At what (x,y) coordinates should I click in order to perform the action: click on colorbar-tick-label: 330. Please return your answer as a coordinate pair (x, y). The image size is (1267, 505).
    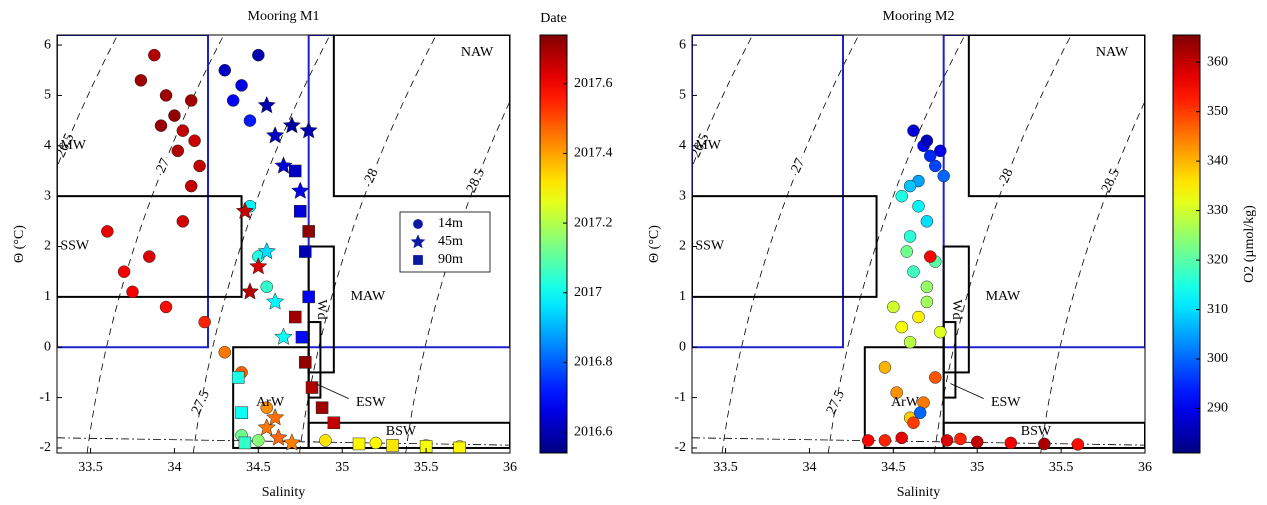
    Looking at the image, I should click on (1217, 210).